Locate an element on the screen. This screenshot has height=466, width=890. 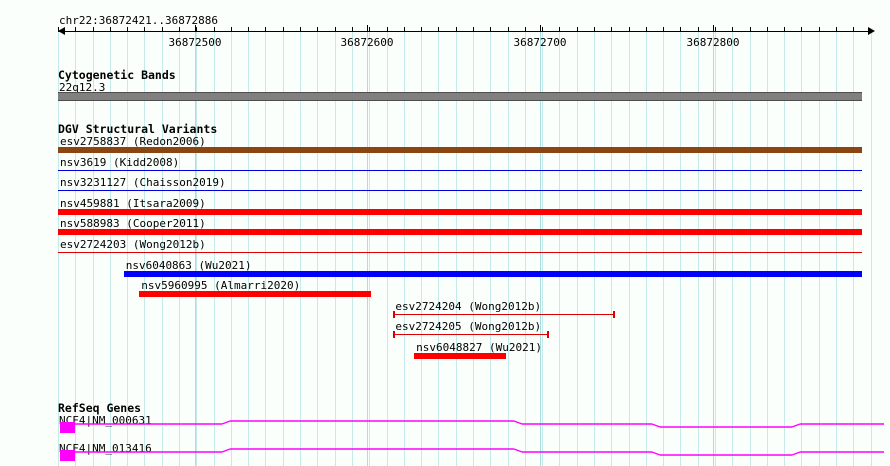
ruler-tick-label: 36872500 is located at coordinates (195, 42).